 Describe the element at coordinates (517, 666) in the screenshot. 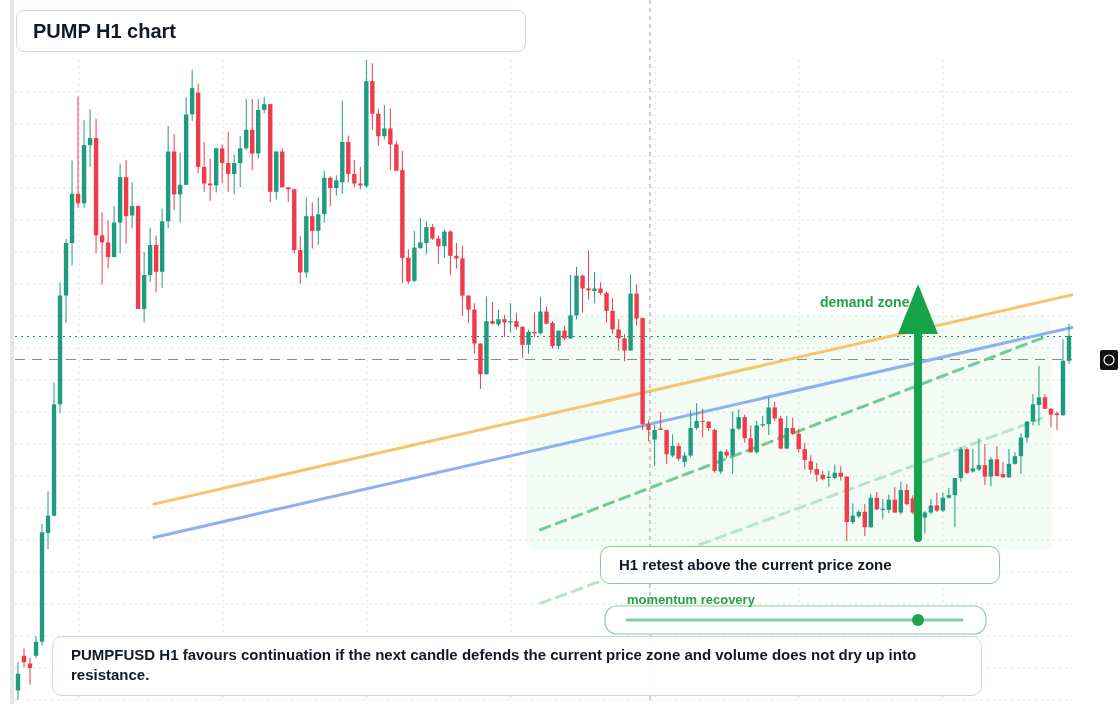

I see `callout-box: PUMPFUSD H1 favours continuation if the next candle defends the current price zone and volume does not dry up into resistance.` at that location.